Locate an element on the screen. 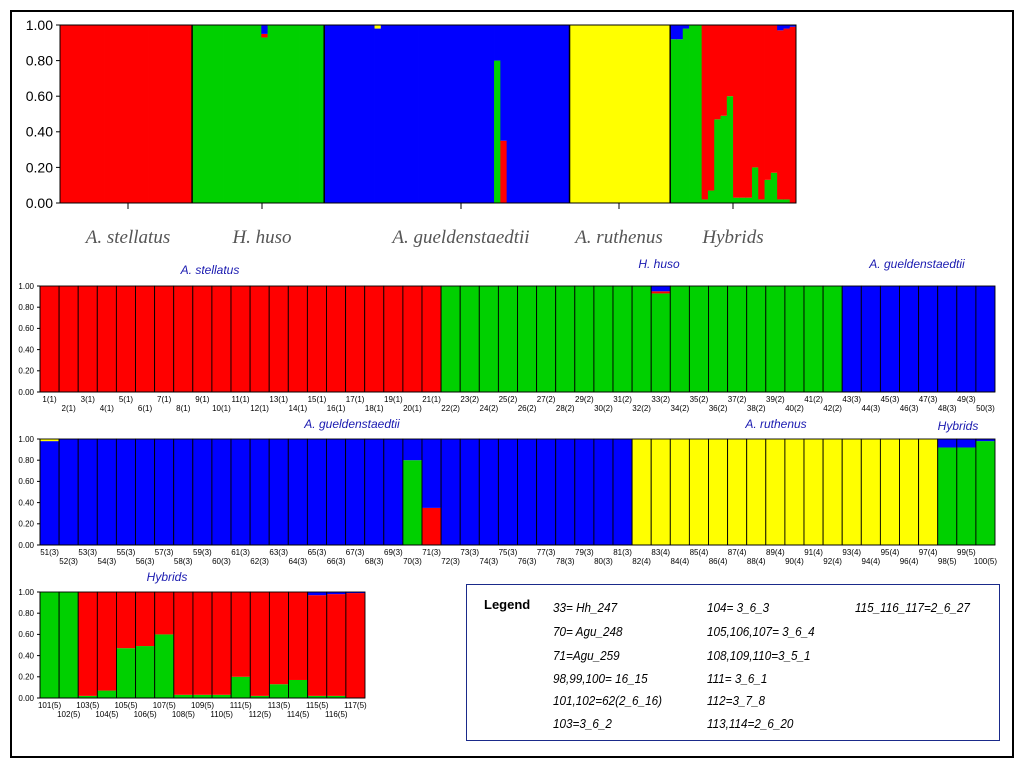 This screenshot has height=768, width=1024. panel-1-y-tick-label: 0.20 is located at coordinates (26, 371).